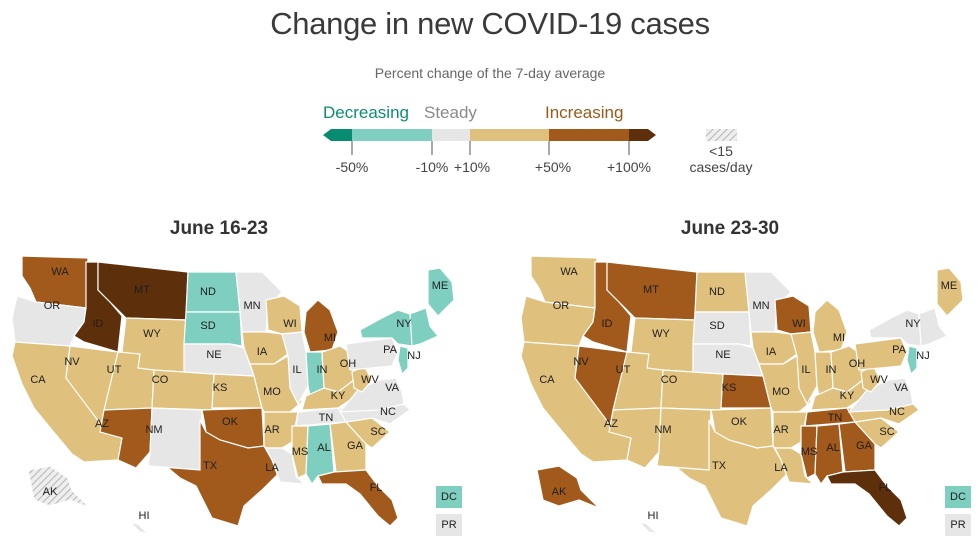 The image size is (980, 551). What do you see at coordinates (490, 73) in the screenshot?
I see `page-subtitle: Percent change of the 7-day average` at bounding box center [490, 73].